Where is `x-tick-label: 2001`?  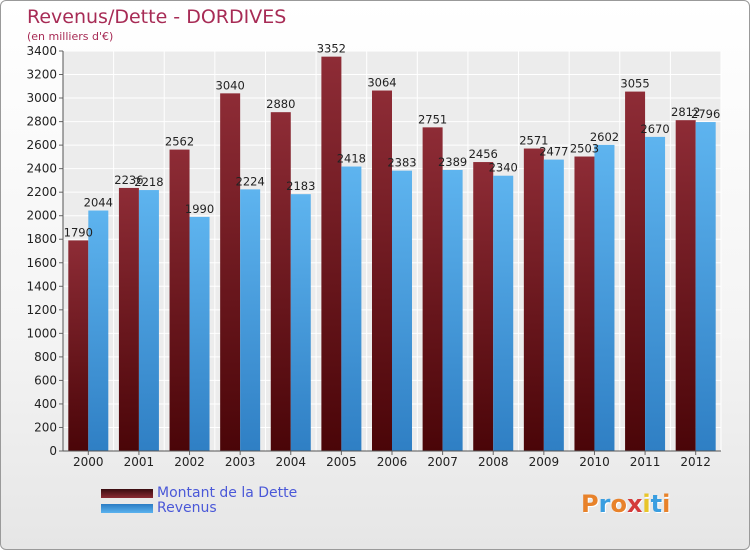
x-tick-label: 2001 is located at coordinates (139, 462).